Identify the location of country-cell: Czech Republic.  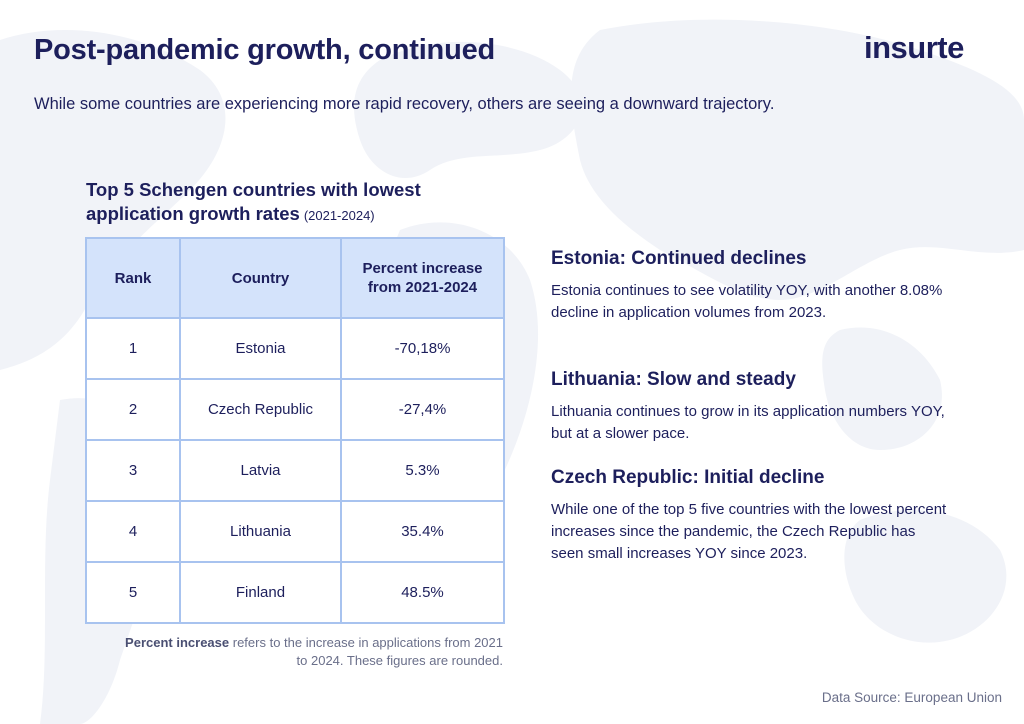
(260, 409).